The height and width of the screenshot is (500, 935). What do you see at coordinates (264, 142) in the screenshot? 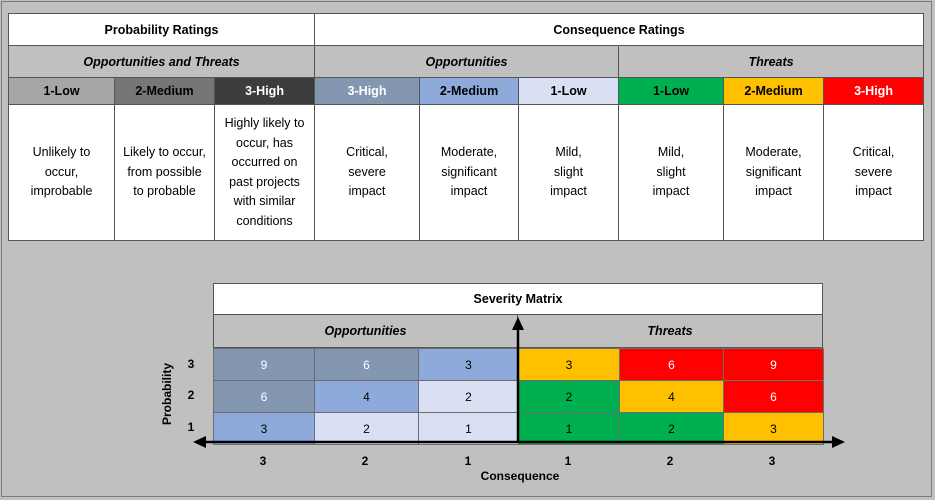
I see `description-line: occur, has` at bounding box center [264, 142].